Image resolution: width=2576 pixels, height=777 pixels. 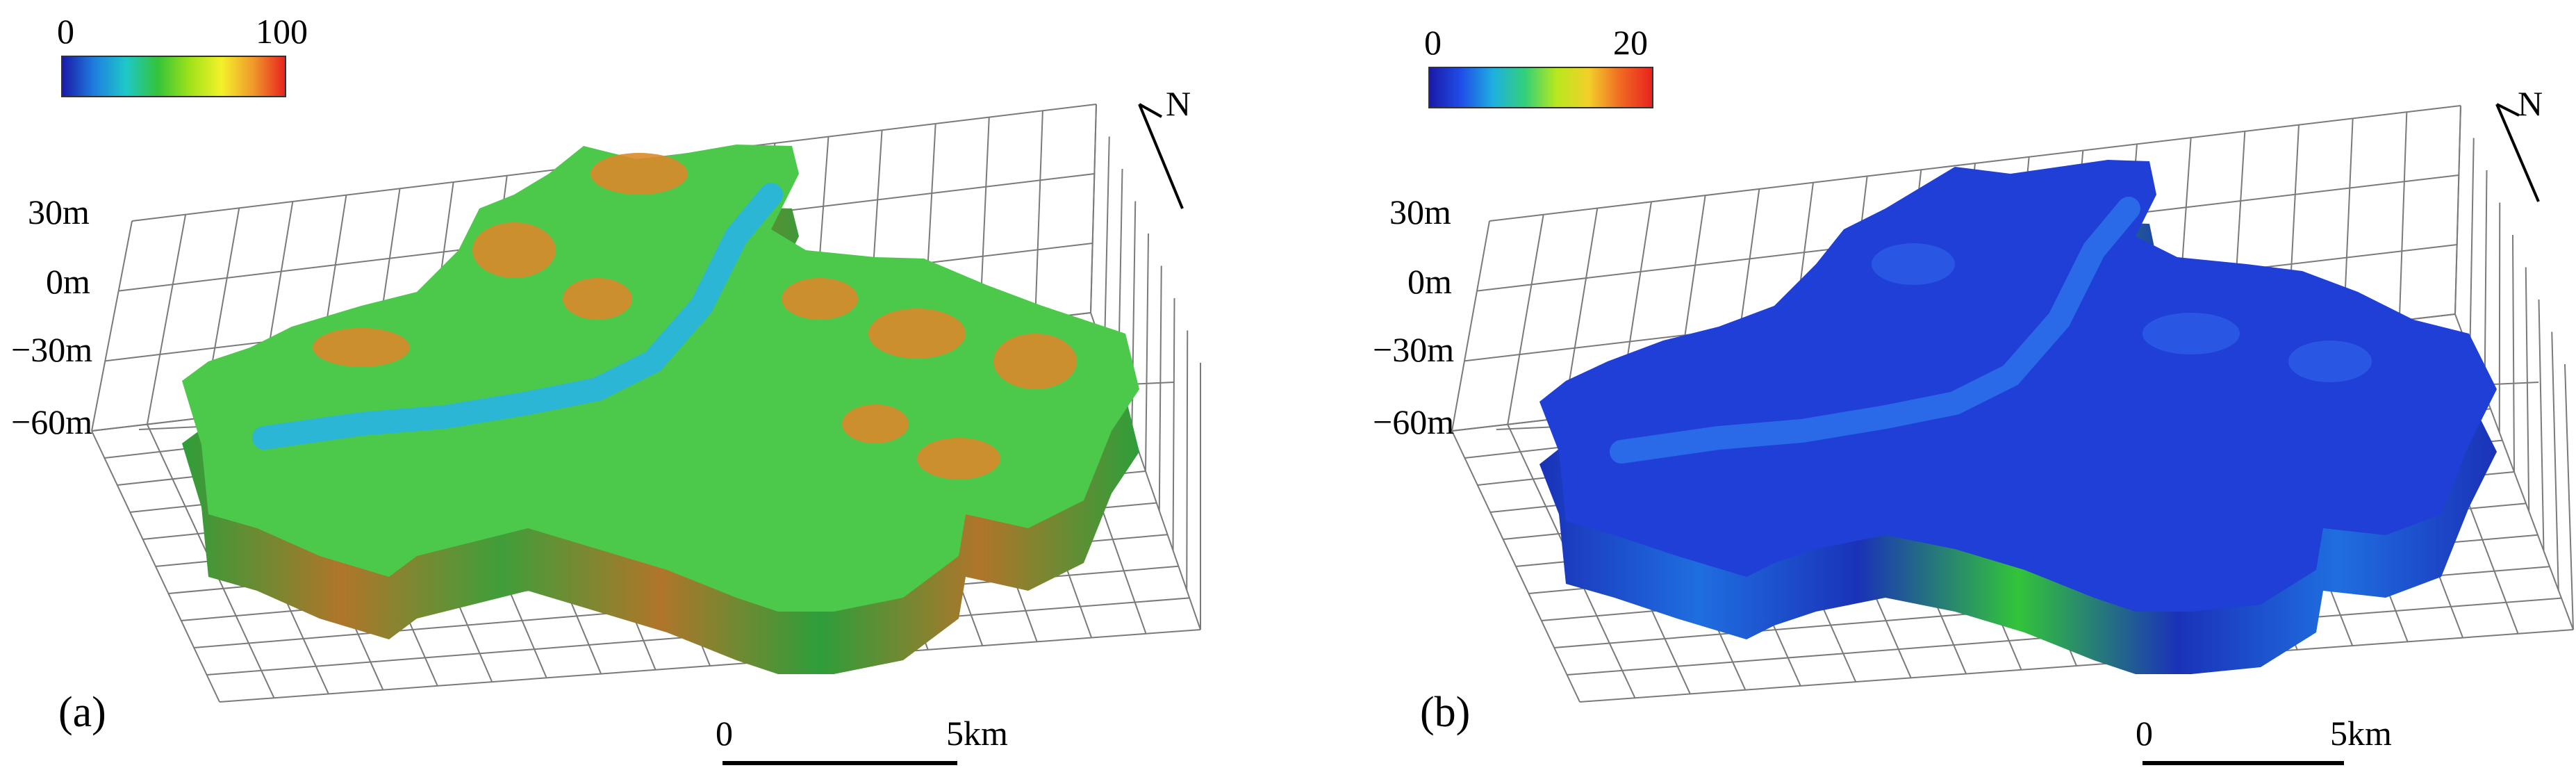 What do you see at coordinates (1630, 42) in the screenshot?
I see `colorbar-max-label: 20` at bounding box center [1630, 42].